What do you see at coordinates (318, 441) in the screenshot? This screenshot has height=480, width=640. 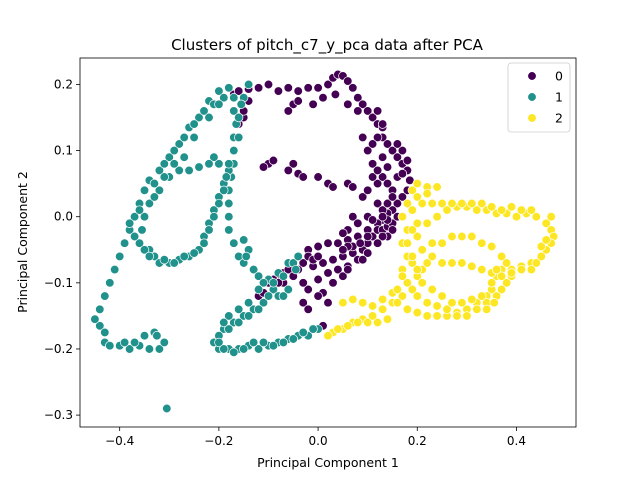 I see `x-tick-label: 0.0` at bounding box center [318, 441].